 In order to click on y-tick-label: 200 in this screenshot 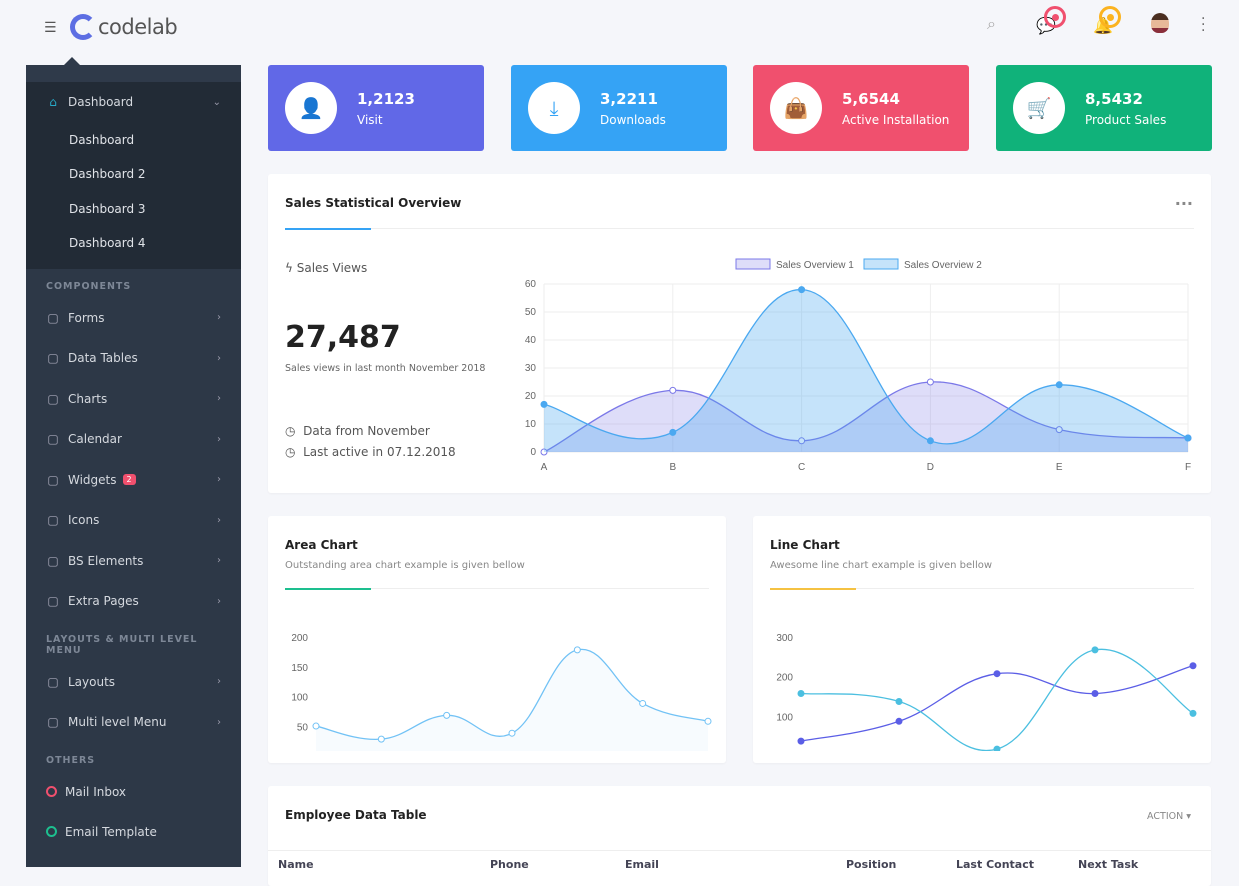, I will do `click(784, 678)`.